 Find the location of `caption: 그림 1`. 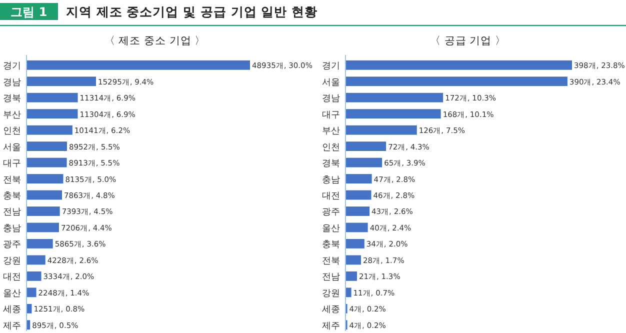

caption: 그림 1 is located at coordinates (29, 12).